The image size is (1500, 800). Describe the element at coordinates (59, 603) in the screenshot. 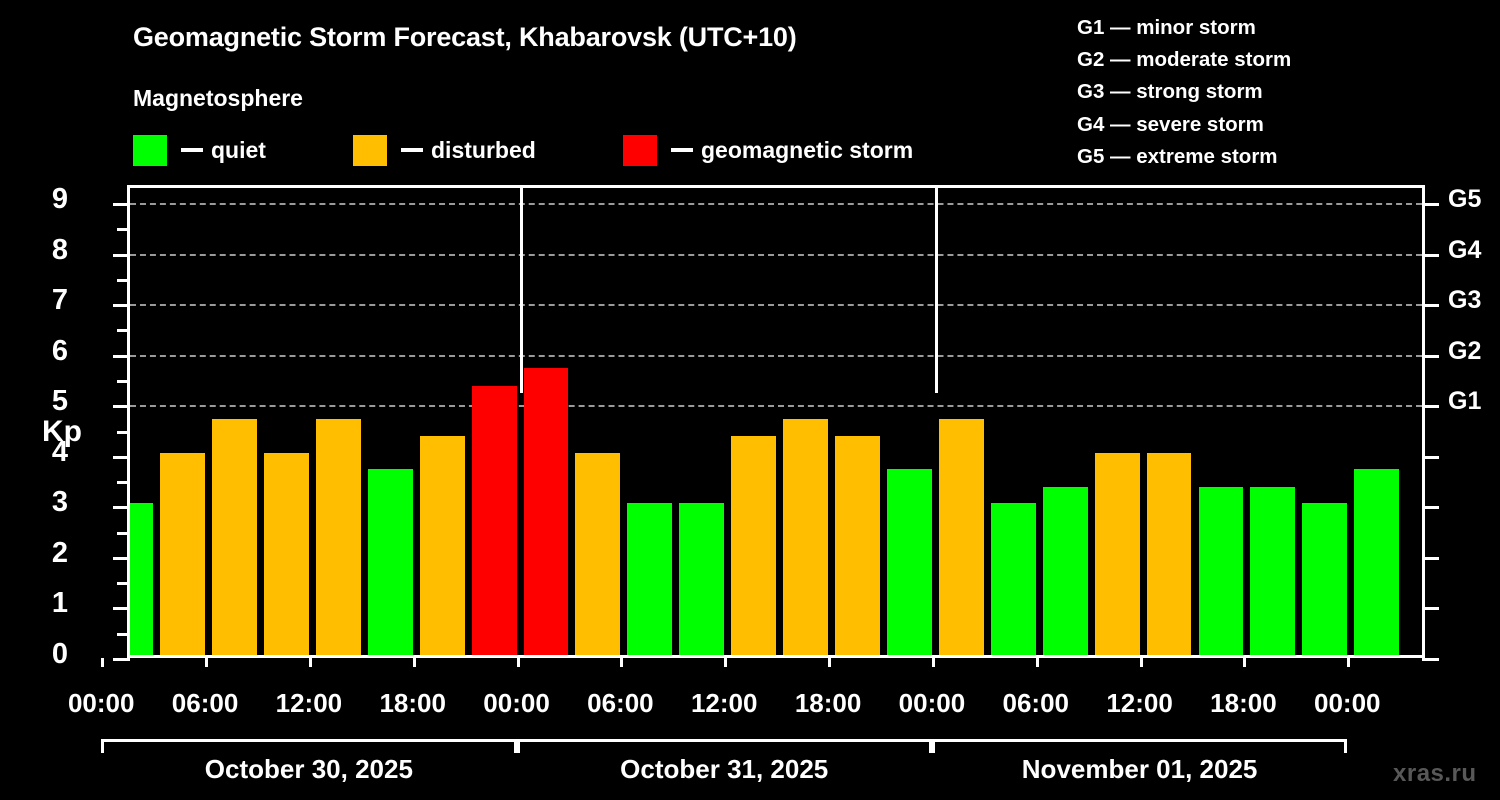

I see `y-label-1: 1` at that location.